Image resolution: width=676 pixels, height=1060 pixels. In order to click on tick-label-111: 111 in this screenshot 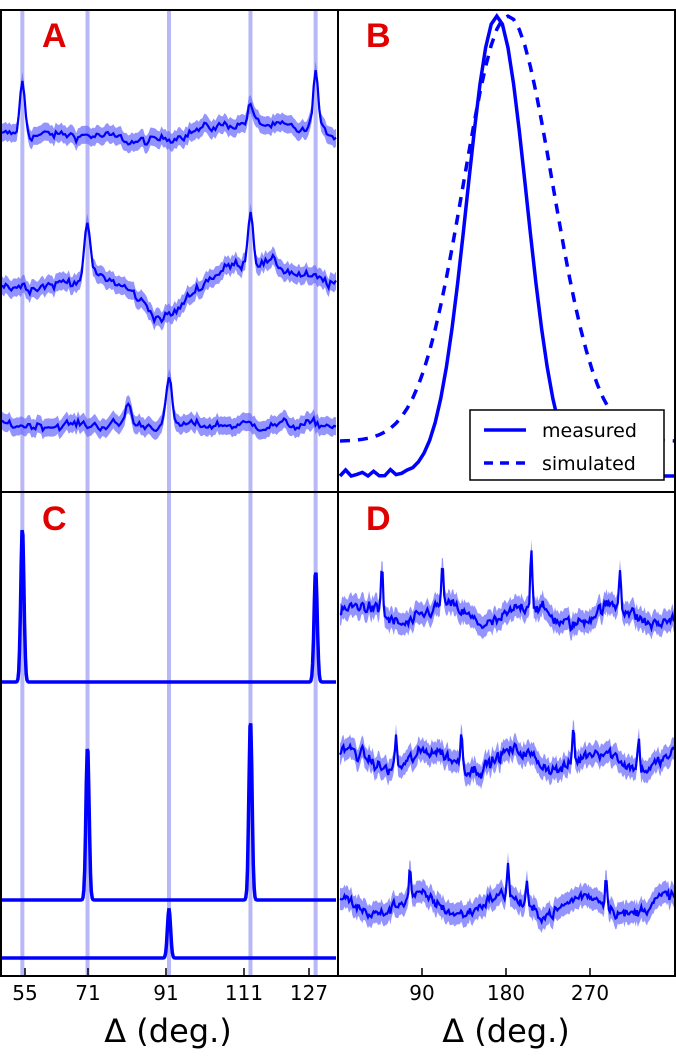, I will do `click(244, 993)`.